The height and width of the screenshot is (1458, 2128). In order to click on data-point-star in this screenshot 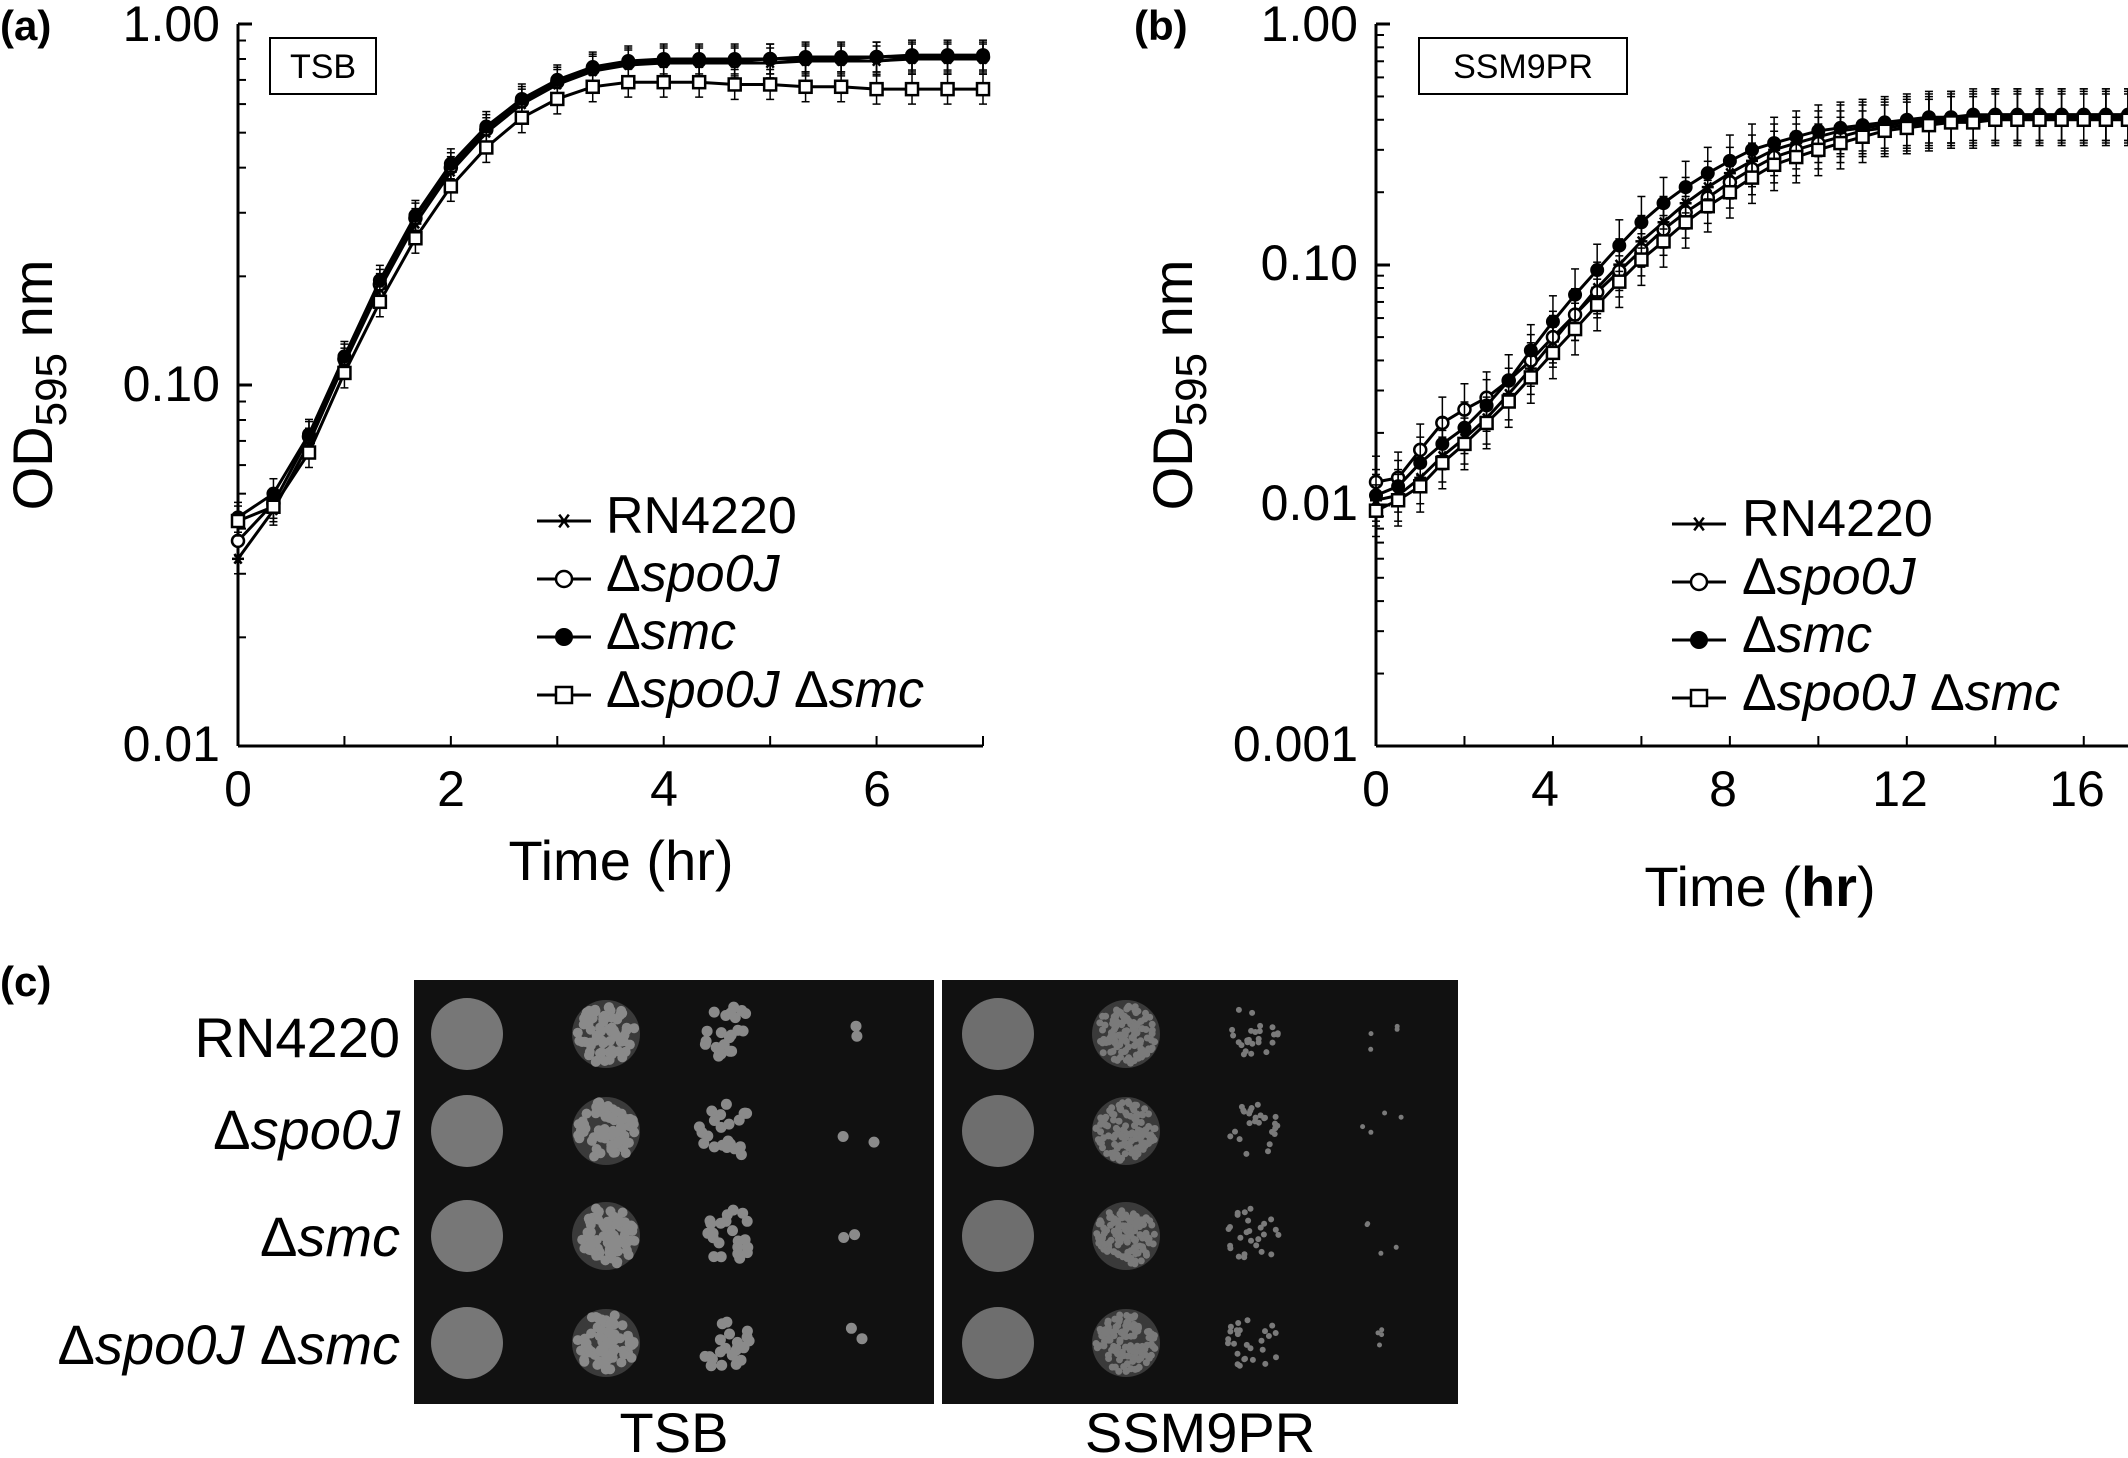, I will do `click(564, 521)`.